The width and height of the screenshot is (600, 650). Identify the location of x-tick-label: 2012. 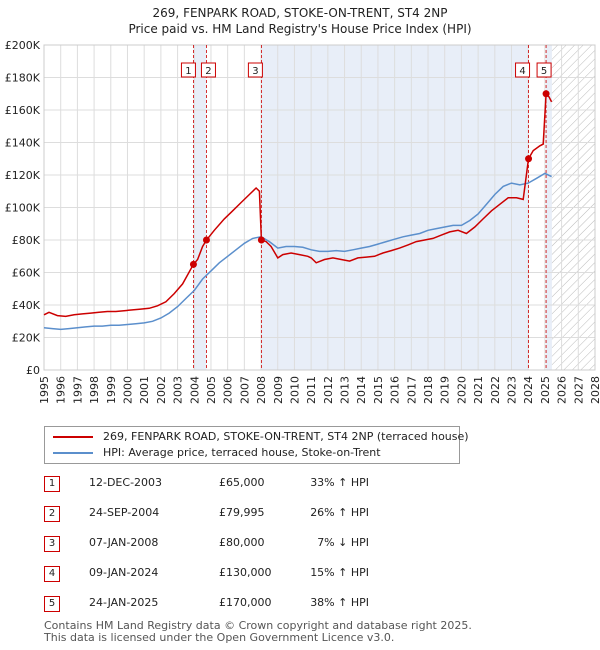
(328, 390).